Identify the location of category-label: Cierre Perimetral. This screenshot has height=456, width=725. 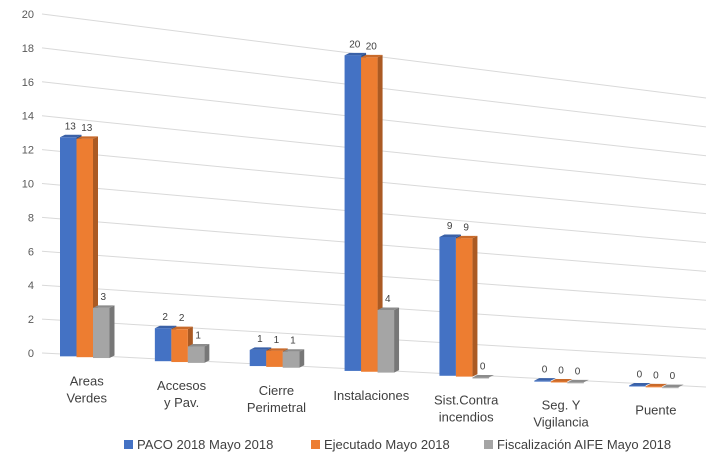
(276, 399).